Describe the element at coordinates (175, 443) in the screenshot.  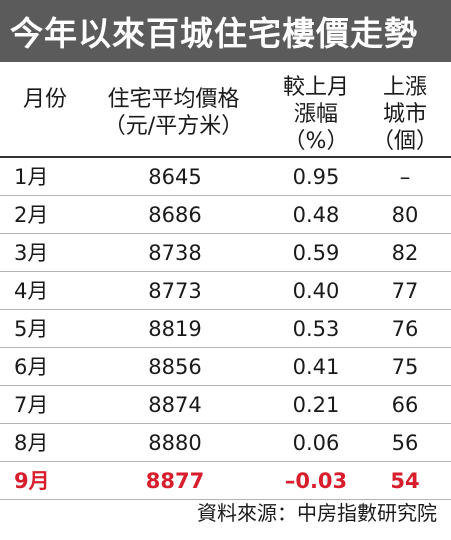
I see `cell-price: 8880` at that location.